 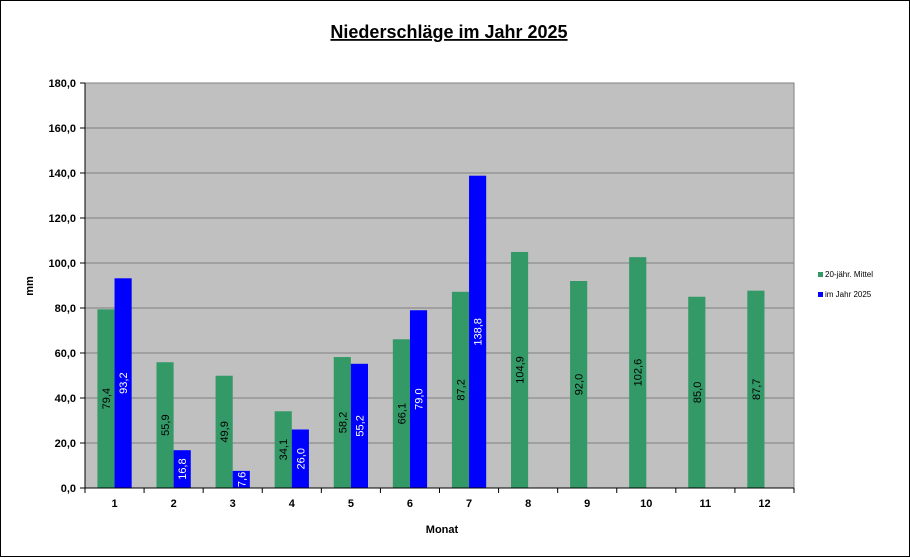 I want to click on x-tick-label: 8, so click(x=528, y=504).